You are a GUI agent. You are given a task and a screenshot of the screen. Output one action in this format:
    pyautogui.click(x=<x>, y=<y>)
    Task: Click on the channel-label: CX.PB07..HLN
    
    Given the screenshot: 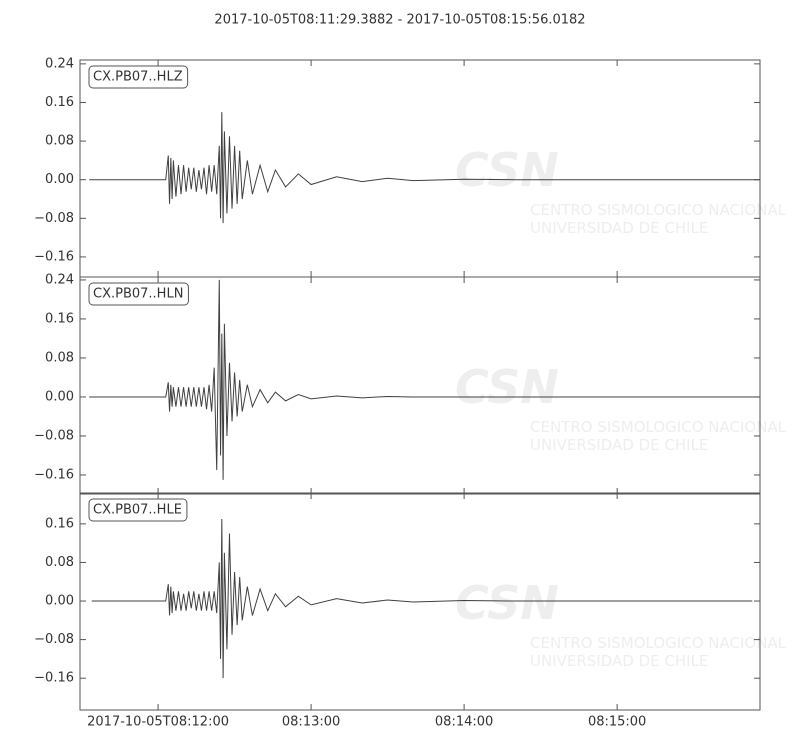 What is the action you would take?
    pyautogui.click(x=138, y=294)
    